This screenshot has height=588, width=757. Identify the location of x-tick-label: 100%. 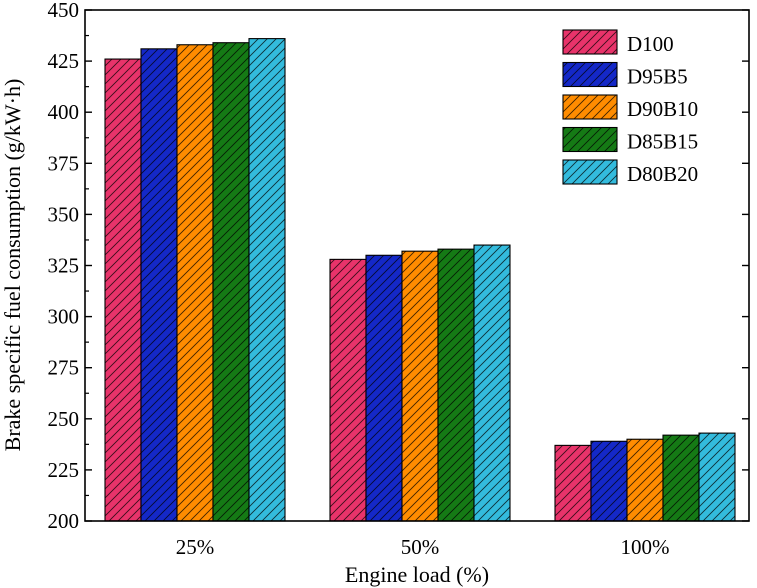
(645, 547).